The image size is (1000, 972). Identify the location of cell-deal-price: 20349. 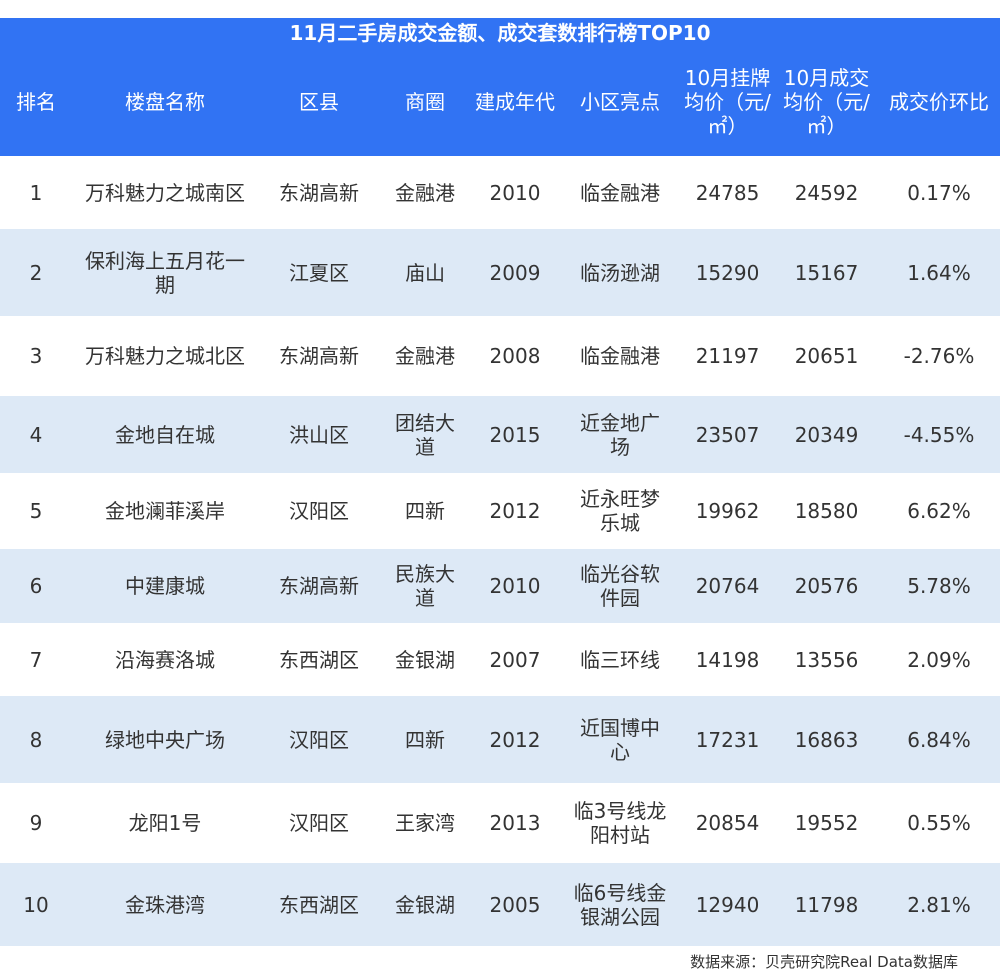
(826, 434).